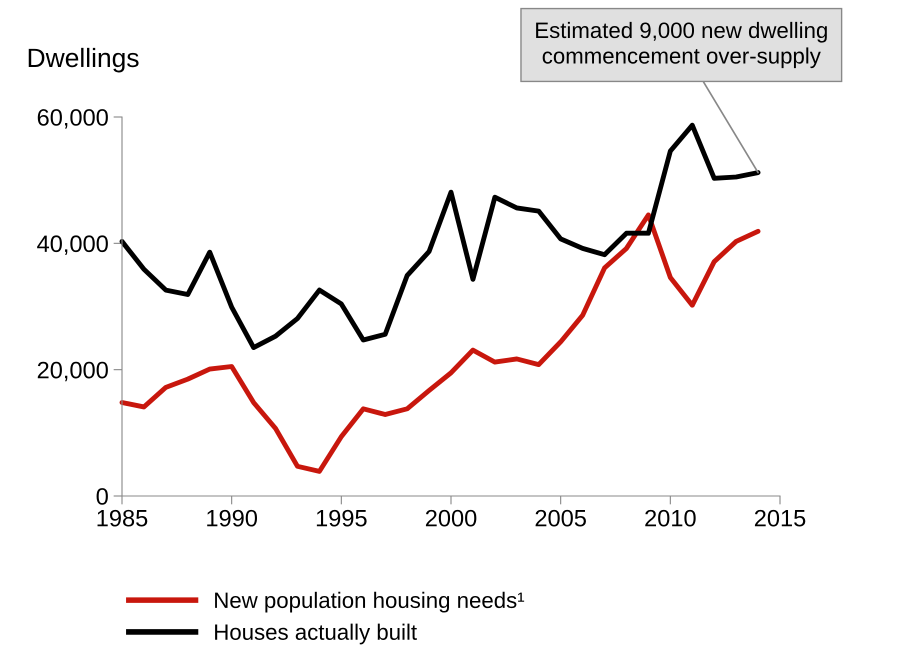  What do you see at coordinates (123, 518) in the screenshot?
I see `x-tick-label: 1985` at bounding box center [123, 518].